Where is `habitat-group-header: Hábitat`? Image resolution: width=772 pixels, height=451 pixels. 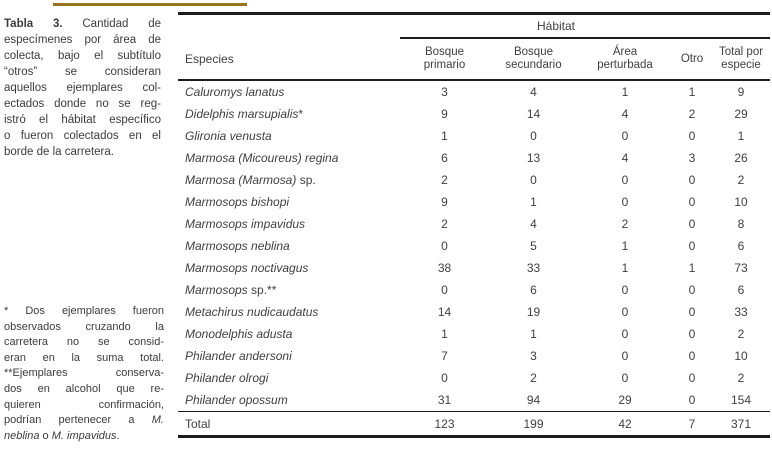 habitat-group-header: Hábitat is located at coordinates (556, 26).